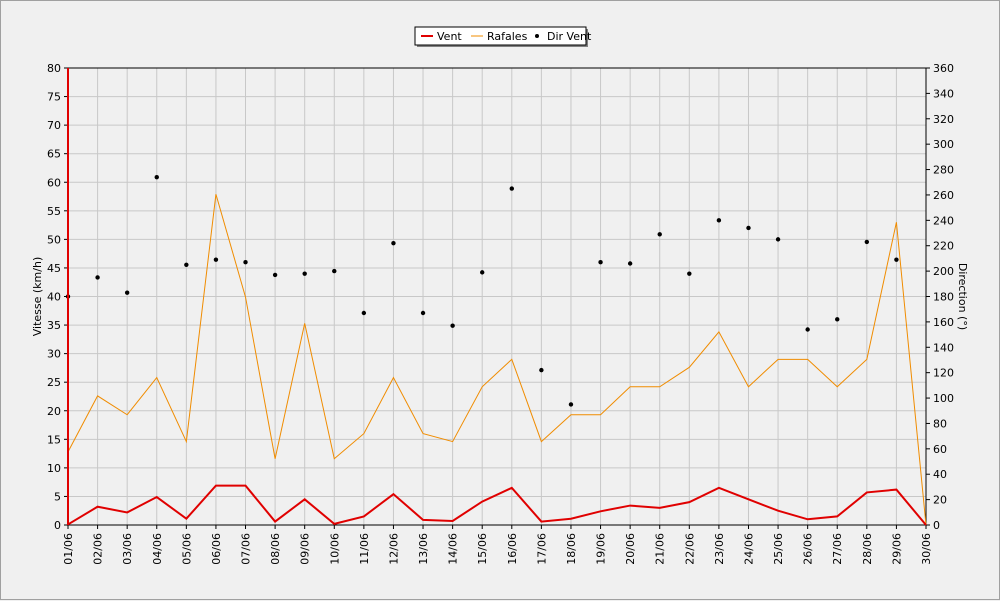  Describe the element at coordinates (837, 549) in the screenshot. I see `x-tick-label: 27/06` at that location.